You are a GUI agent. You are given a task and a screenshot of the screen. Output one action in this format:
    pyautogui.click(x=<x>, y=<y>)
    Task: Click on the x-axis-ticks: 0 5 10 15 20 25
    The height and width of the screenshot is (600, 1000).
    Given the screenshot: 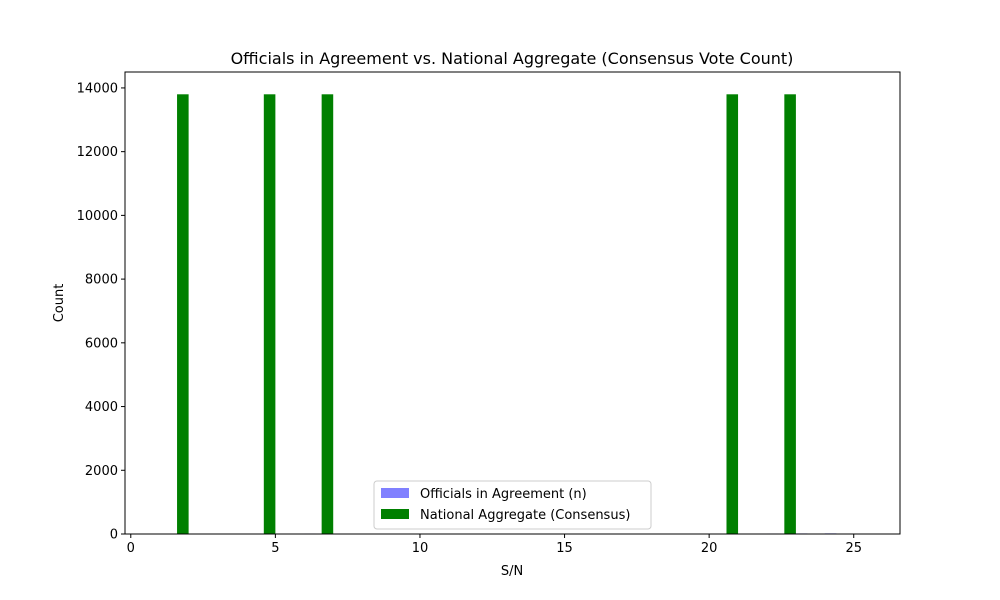 What is the action you would take?
    pyautogui.click(x=494, y=545)
    